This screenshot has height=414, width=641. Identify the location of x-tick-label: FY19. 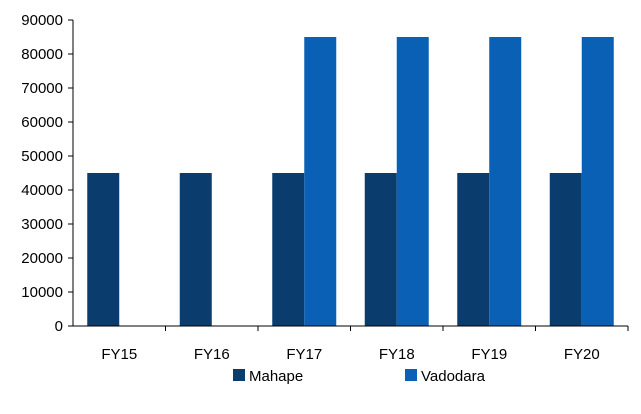
(489, 354).